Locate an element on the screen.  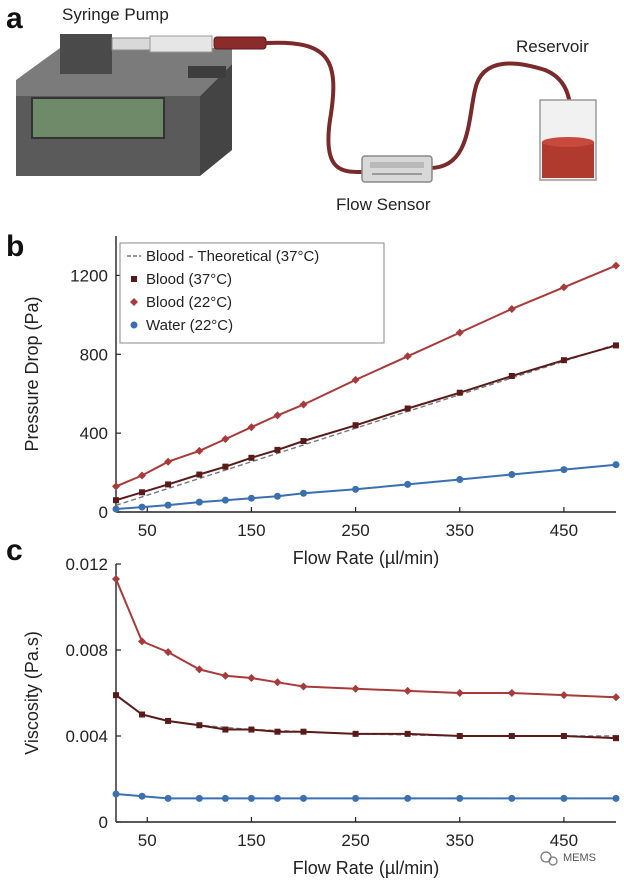
tube-sensor-to-reservoir is located at coordinates (501, 115).